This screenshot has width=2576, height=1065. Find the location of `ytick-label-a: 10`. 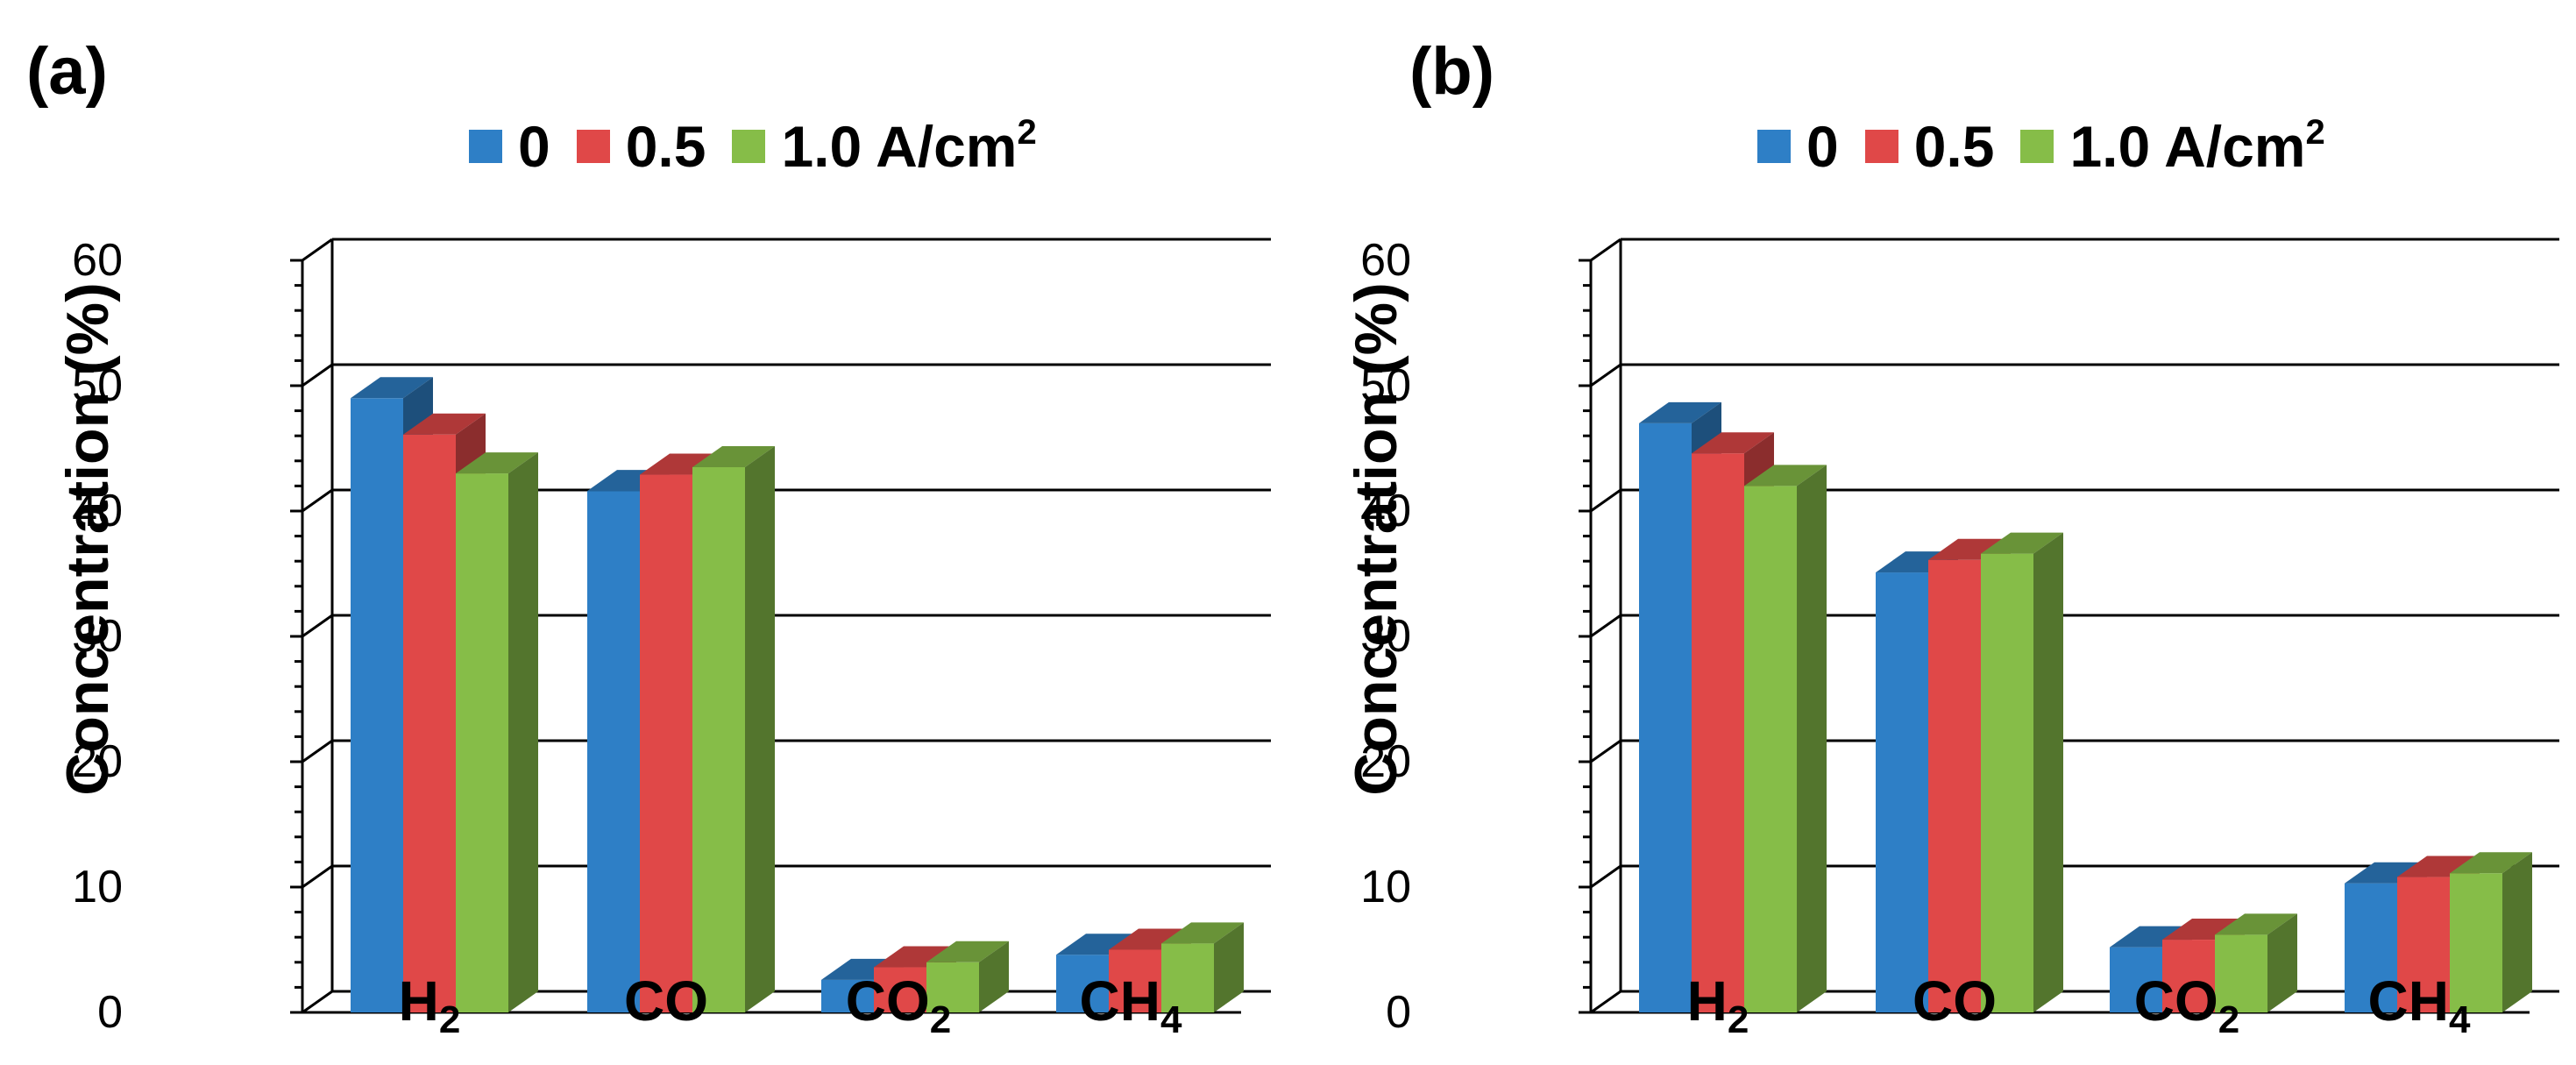

ytick-label-a: 10 is located at coordinates (97, 887).